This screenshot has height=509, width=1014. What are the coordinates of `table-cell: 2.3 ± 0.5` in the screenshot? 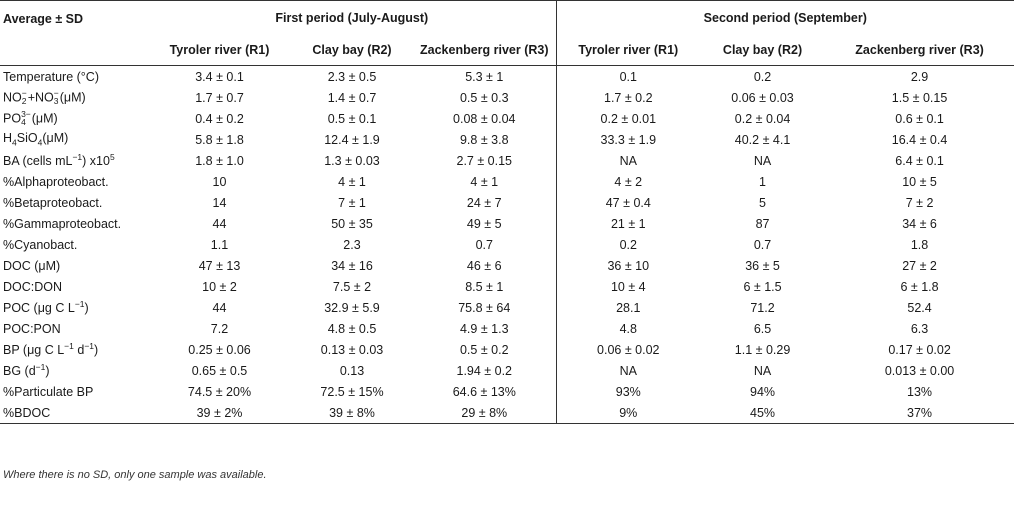 It's located at (352, 76).